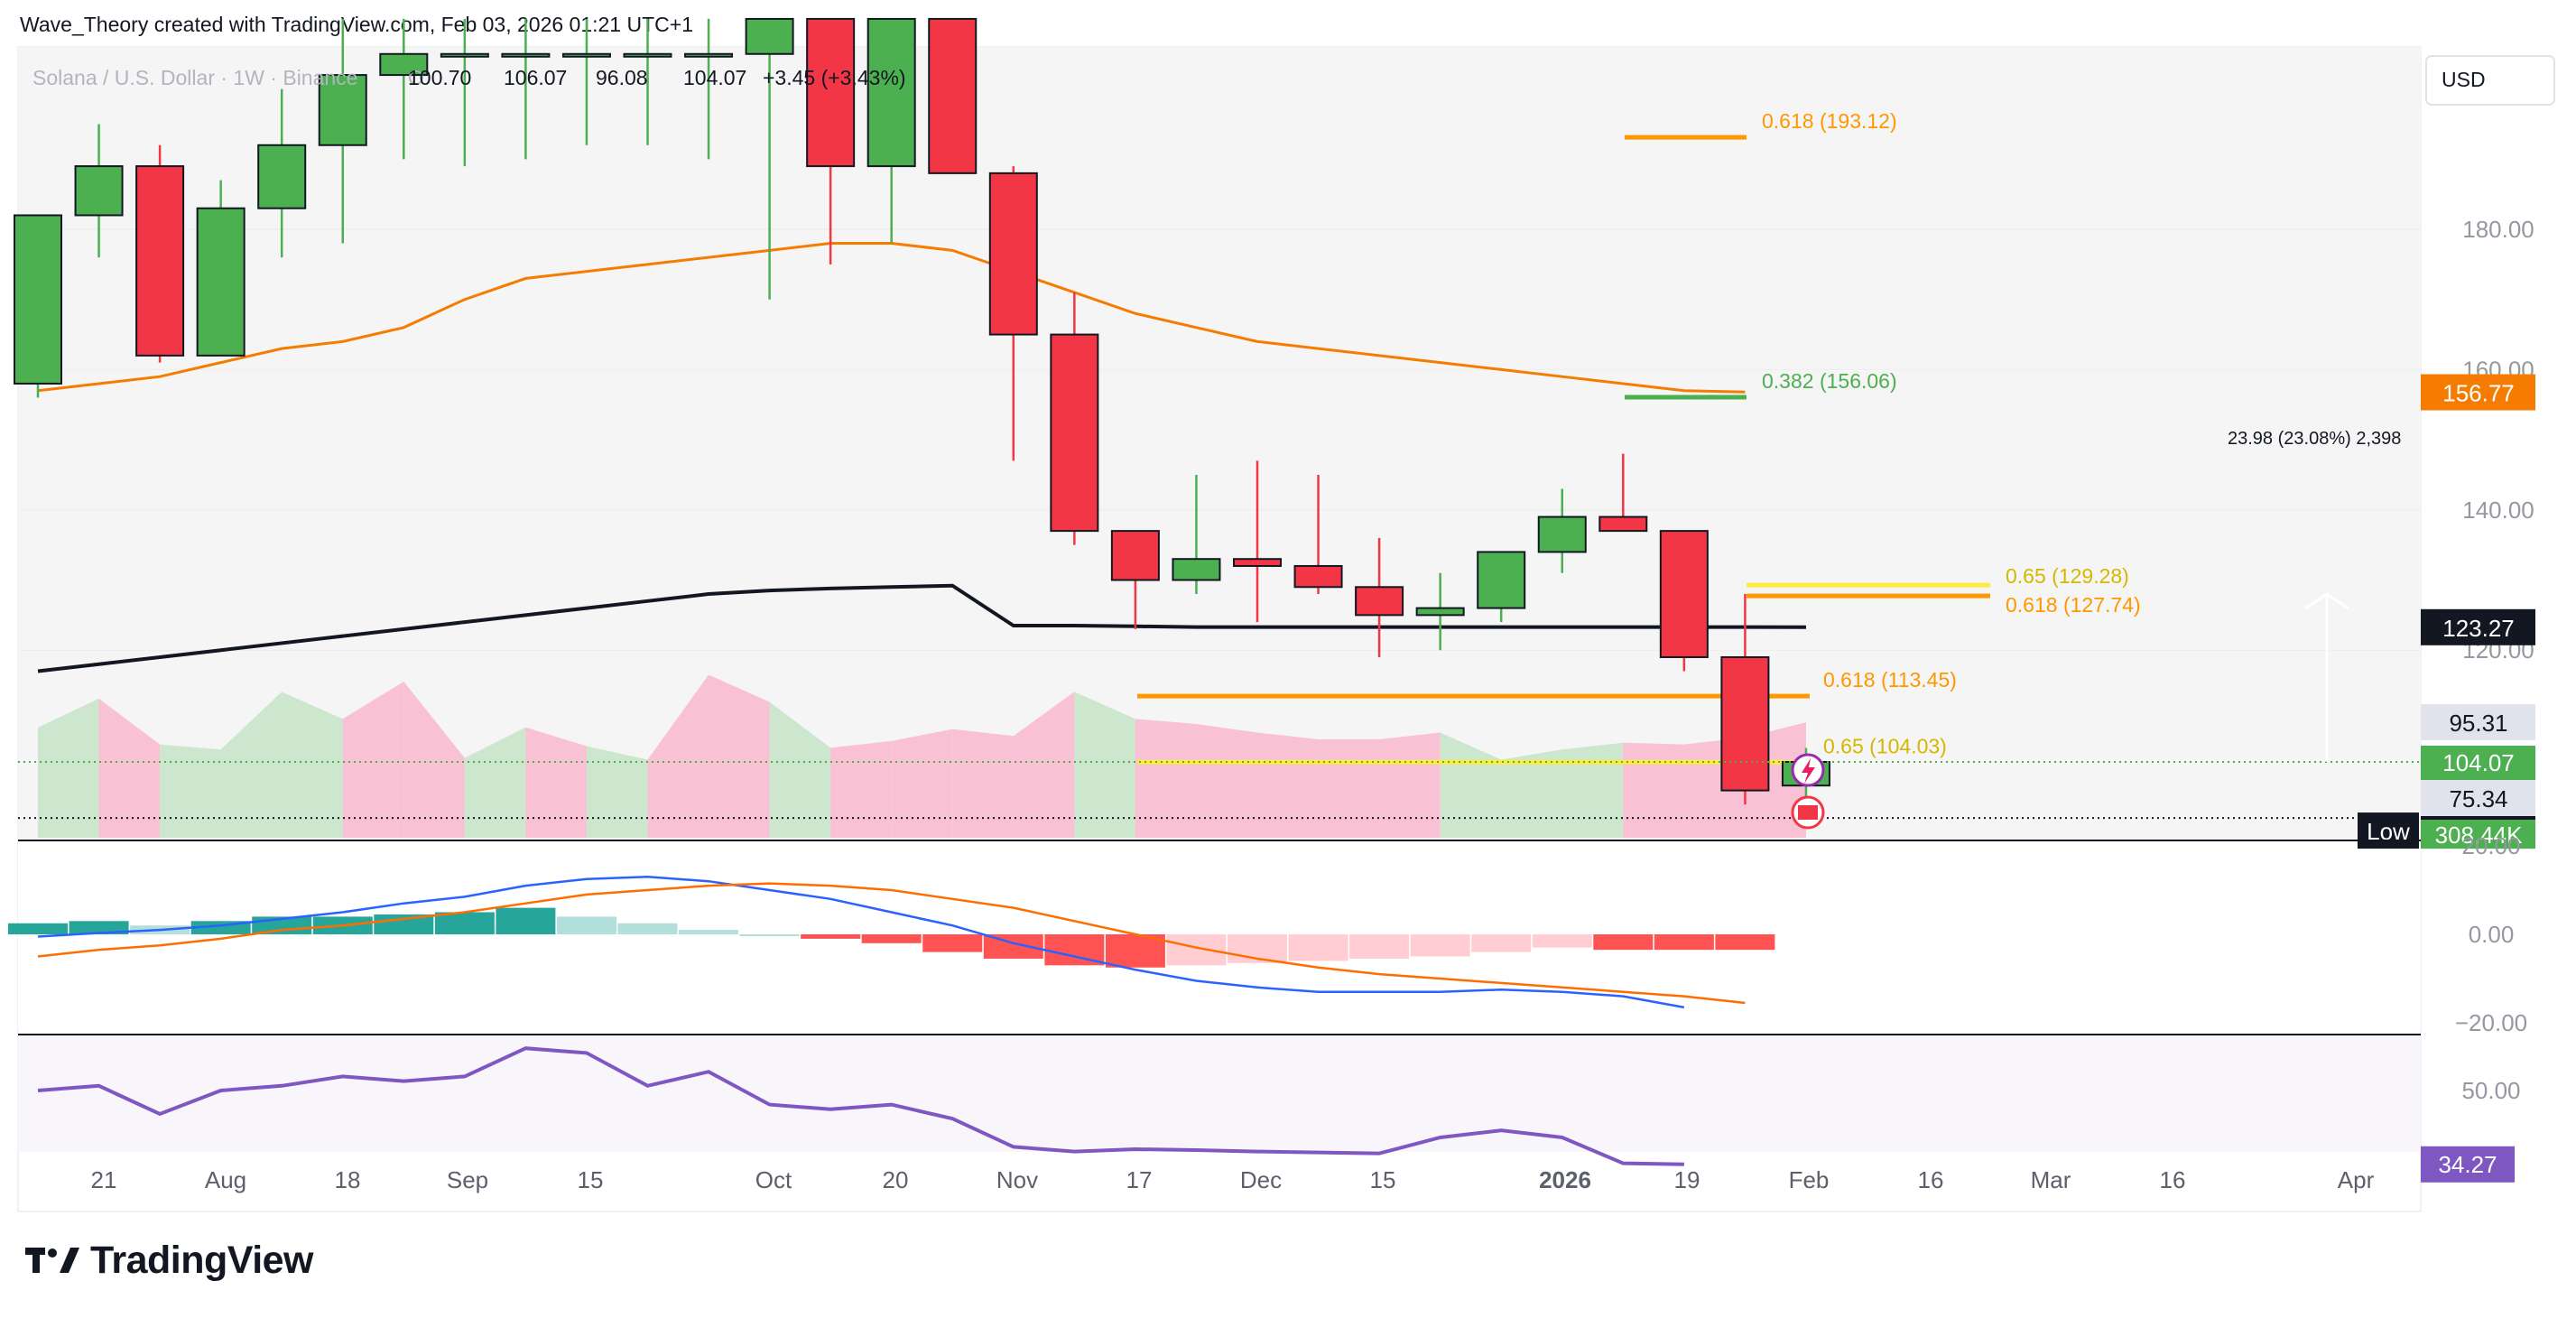 This screenshot has width=2576, height=1318. I want to click on ema-price-tag-bg, so click(2478, 393).